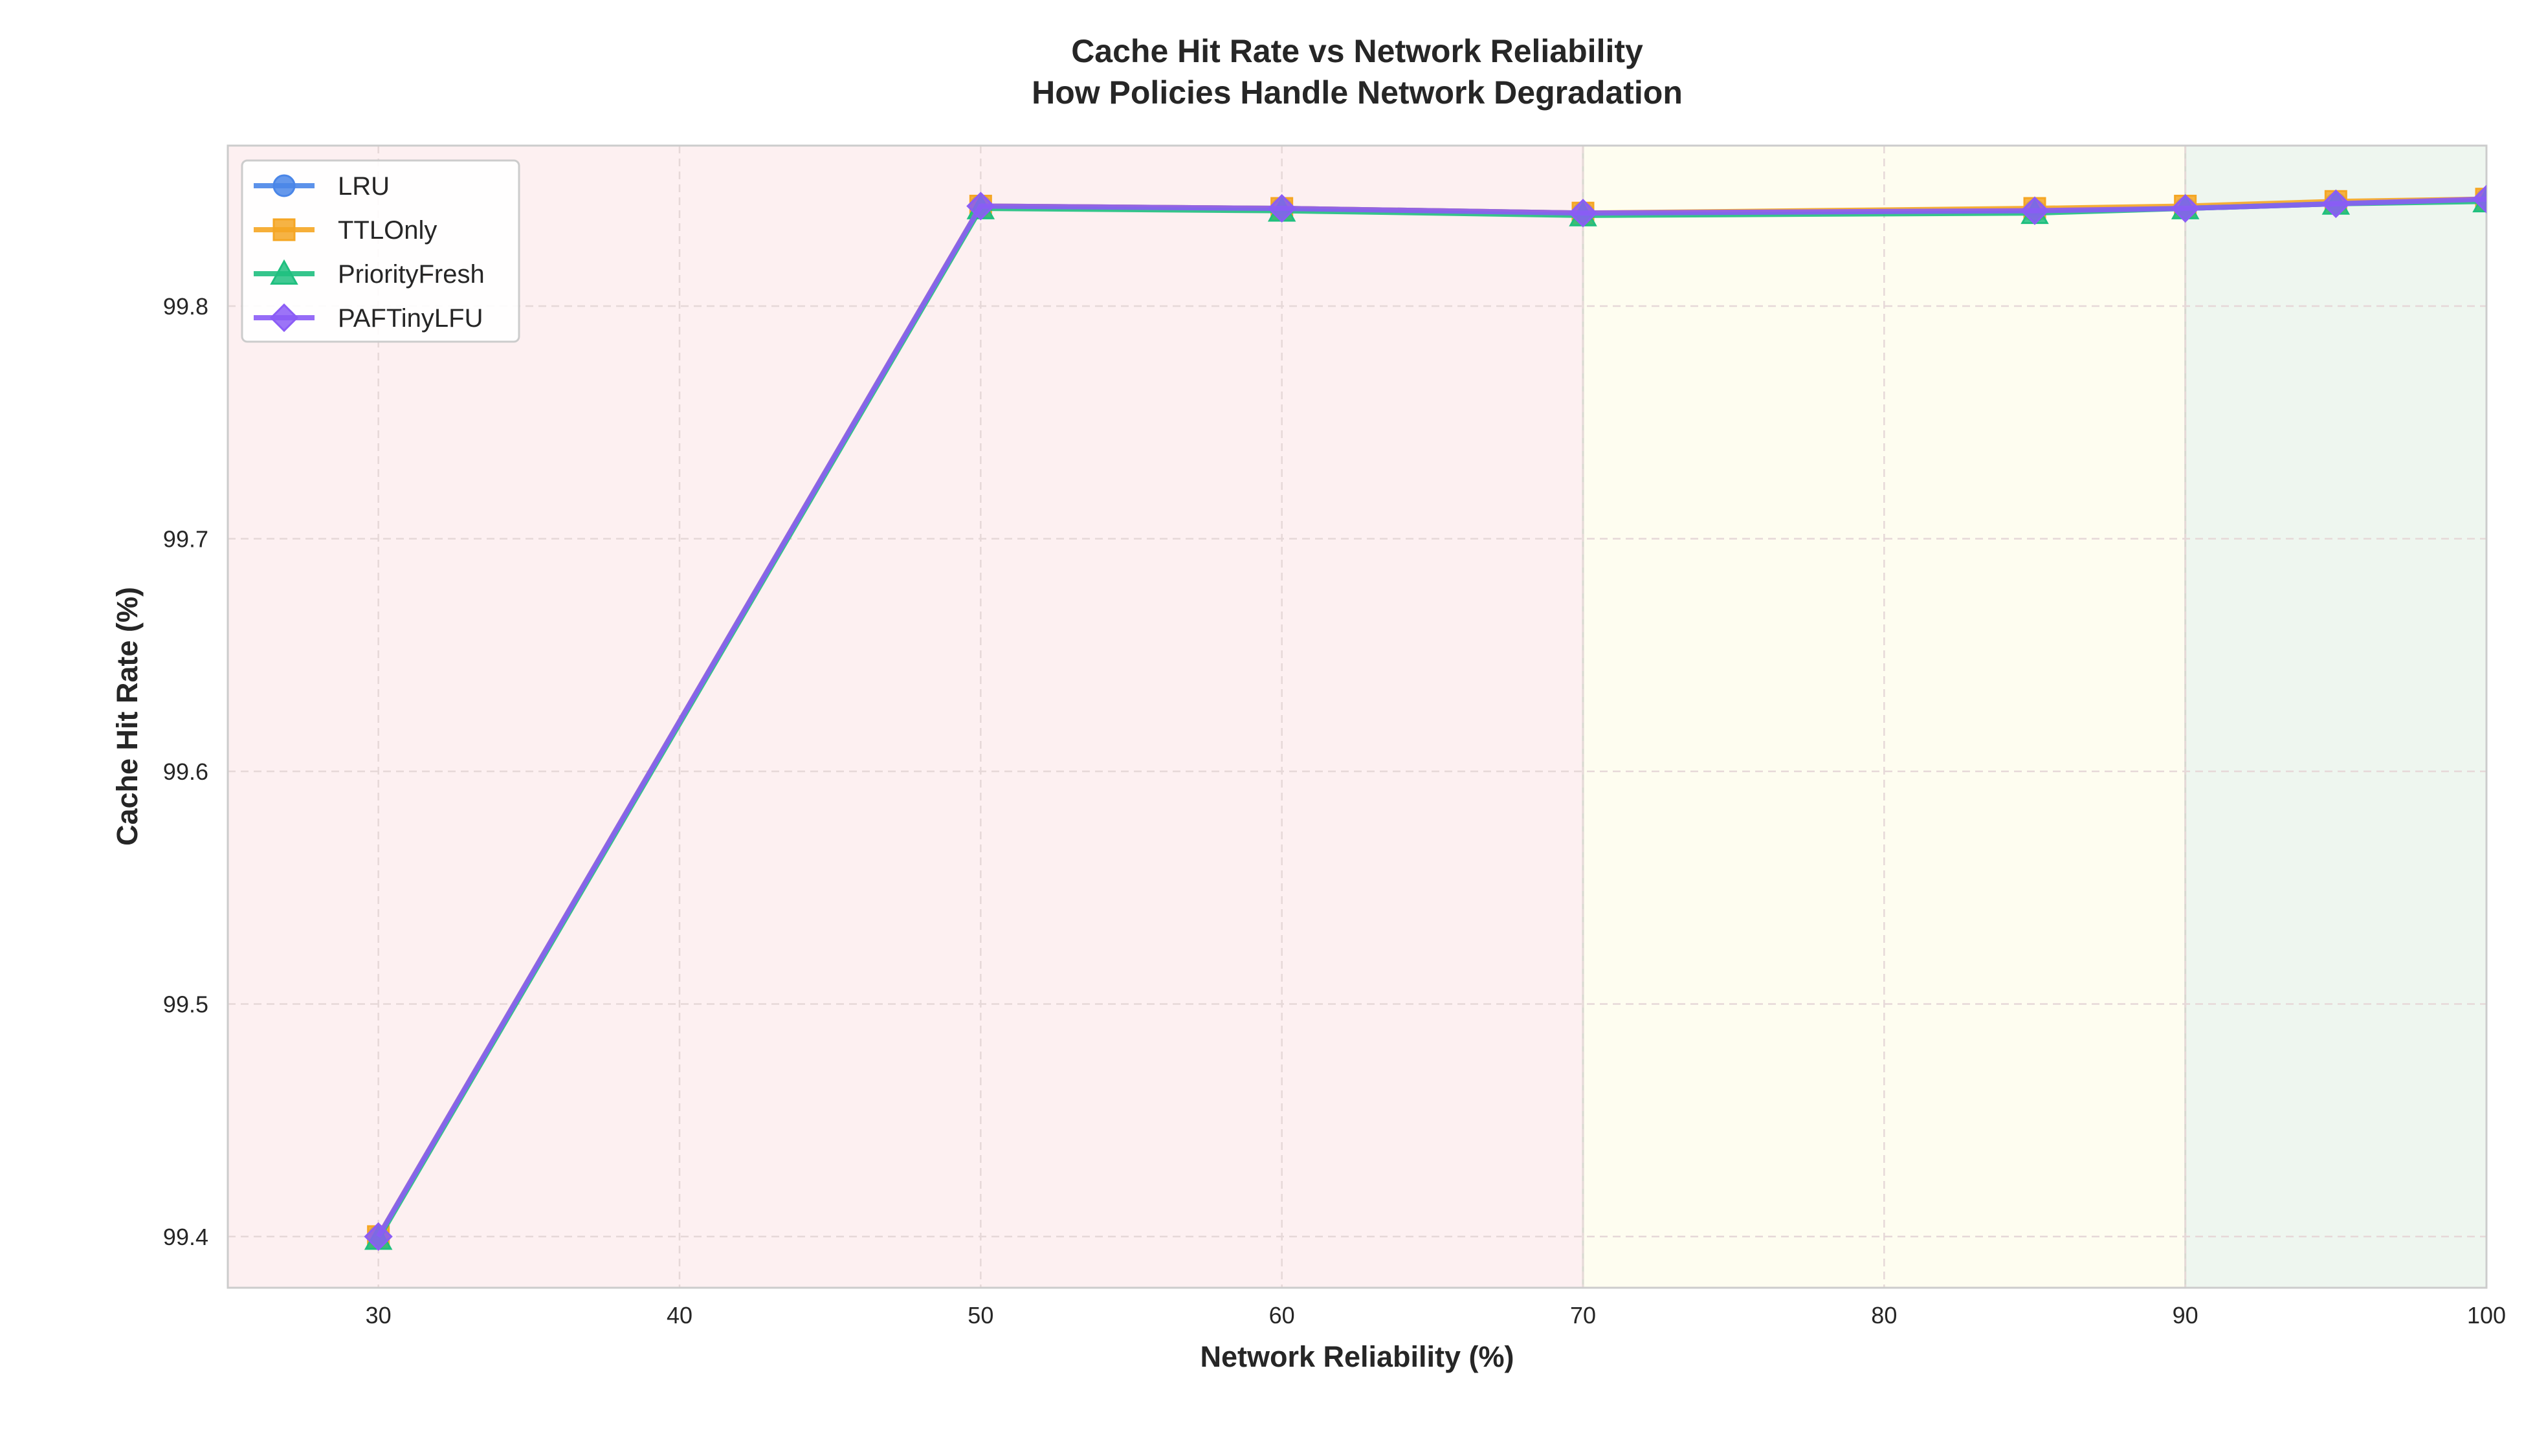 This screenshot has height=1456, width=2524. What do you see at coordinates (1357, 92) in the screenshot?
I see `chart-subtitle: How Policies Handle Network Degradation` at bounding box center [1357, 92].